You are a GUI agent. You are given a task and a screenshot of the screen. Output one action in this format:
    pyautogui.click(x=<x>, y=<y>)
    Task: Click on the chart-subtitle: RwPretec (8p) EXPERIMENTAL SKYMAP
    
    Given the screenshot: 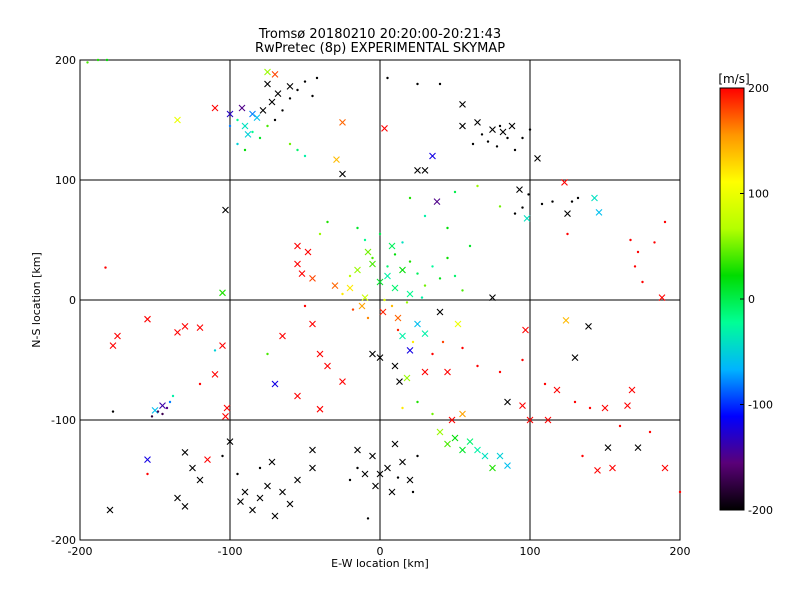 What is the action you would take?
    pyautogui.click(x=380, y=48)
    